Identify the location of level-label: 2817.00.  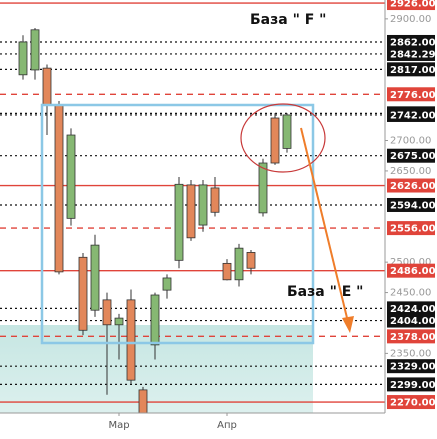
(413, 70).